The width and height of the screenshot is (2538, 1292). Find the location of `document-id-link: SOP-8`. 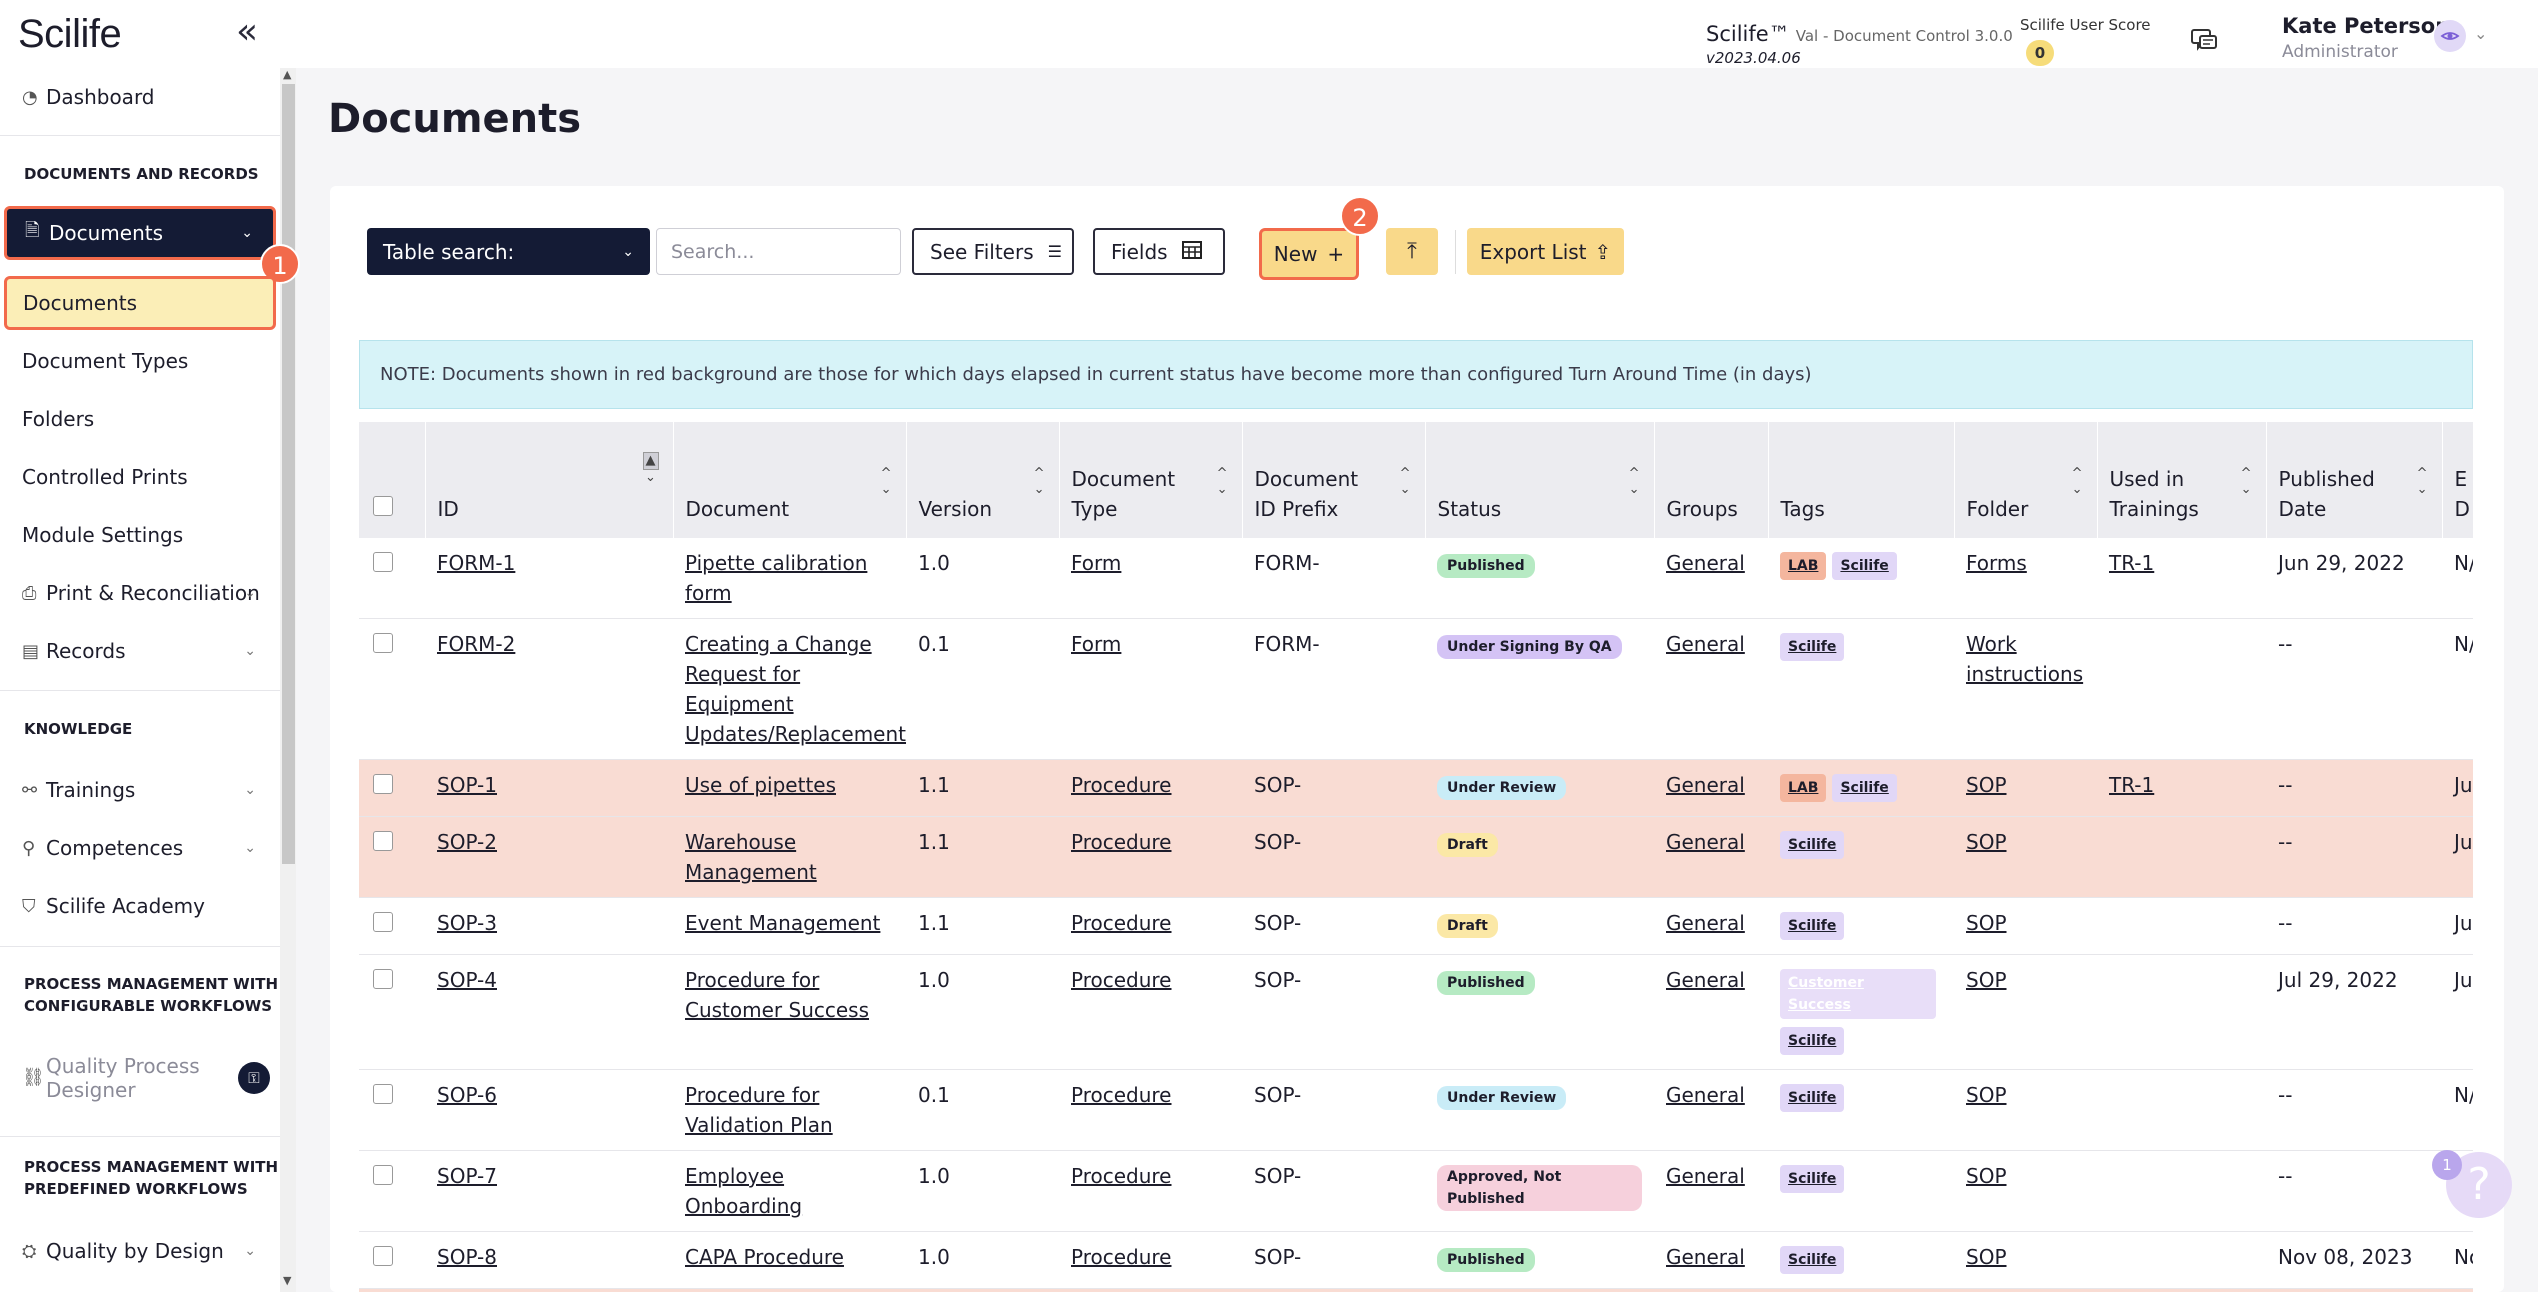

document-id-link: SOP-8 is located at coordinates (467, 1257).